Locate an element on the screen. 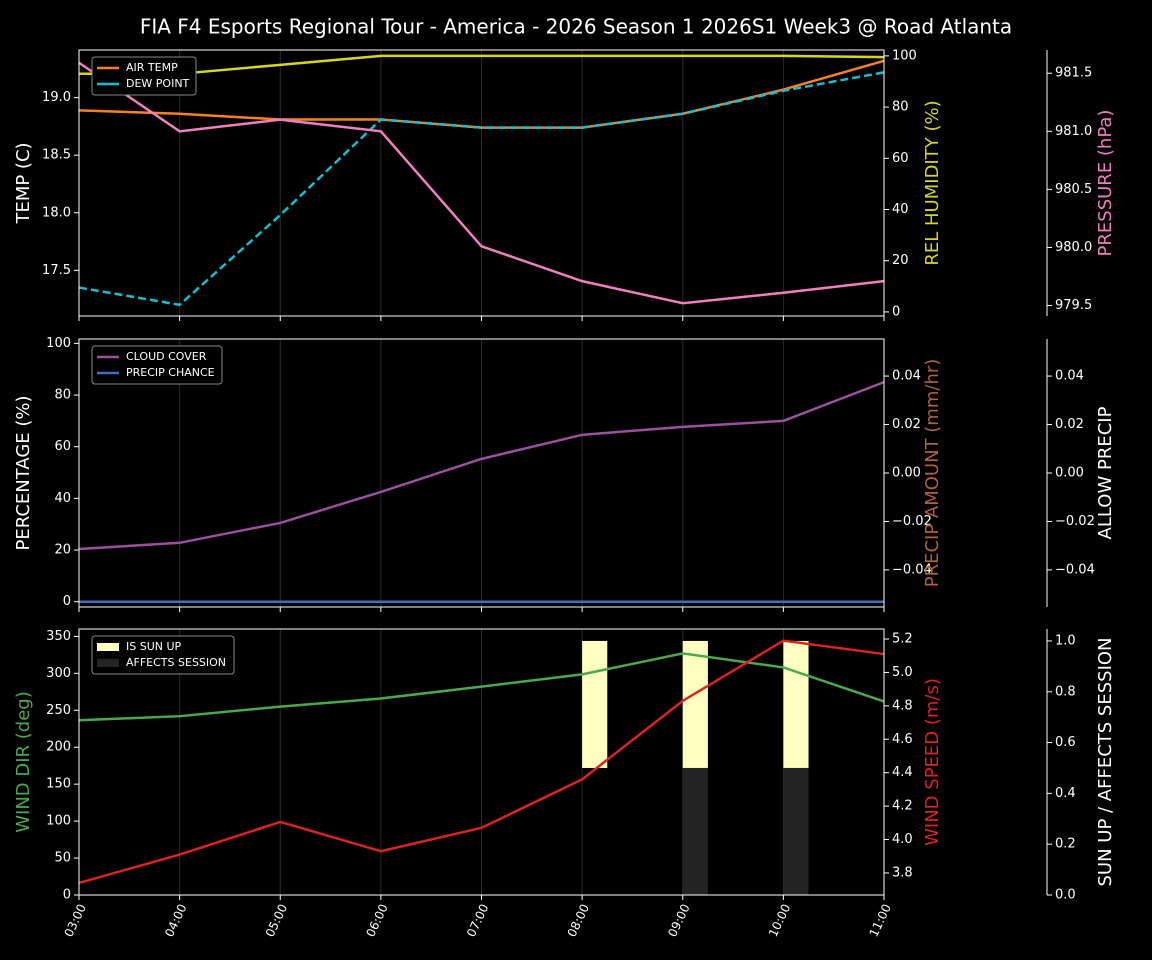  y3-axis-title: SUN UP / AFFECTS SESSION is located at coordinates (1105, 761).